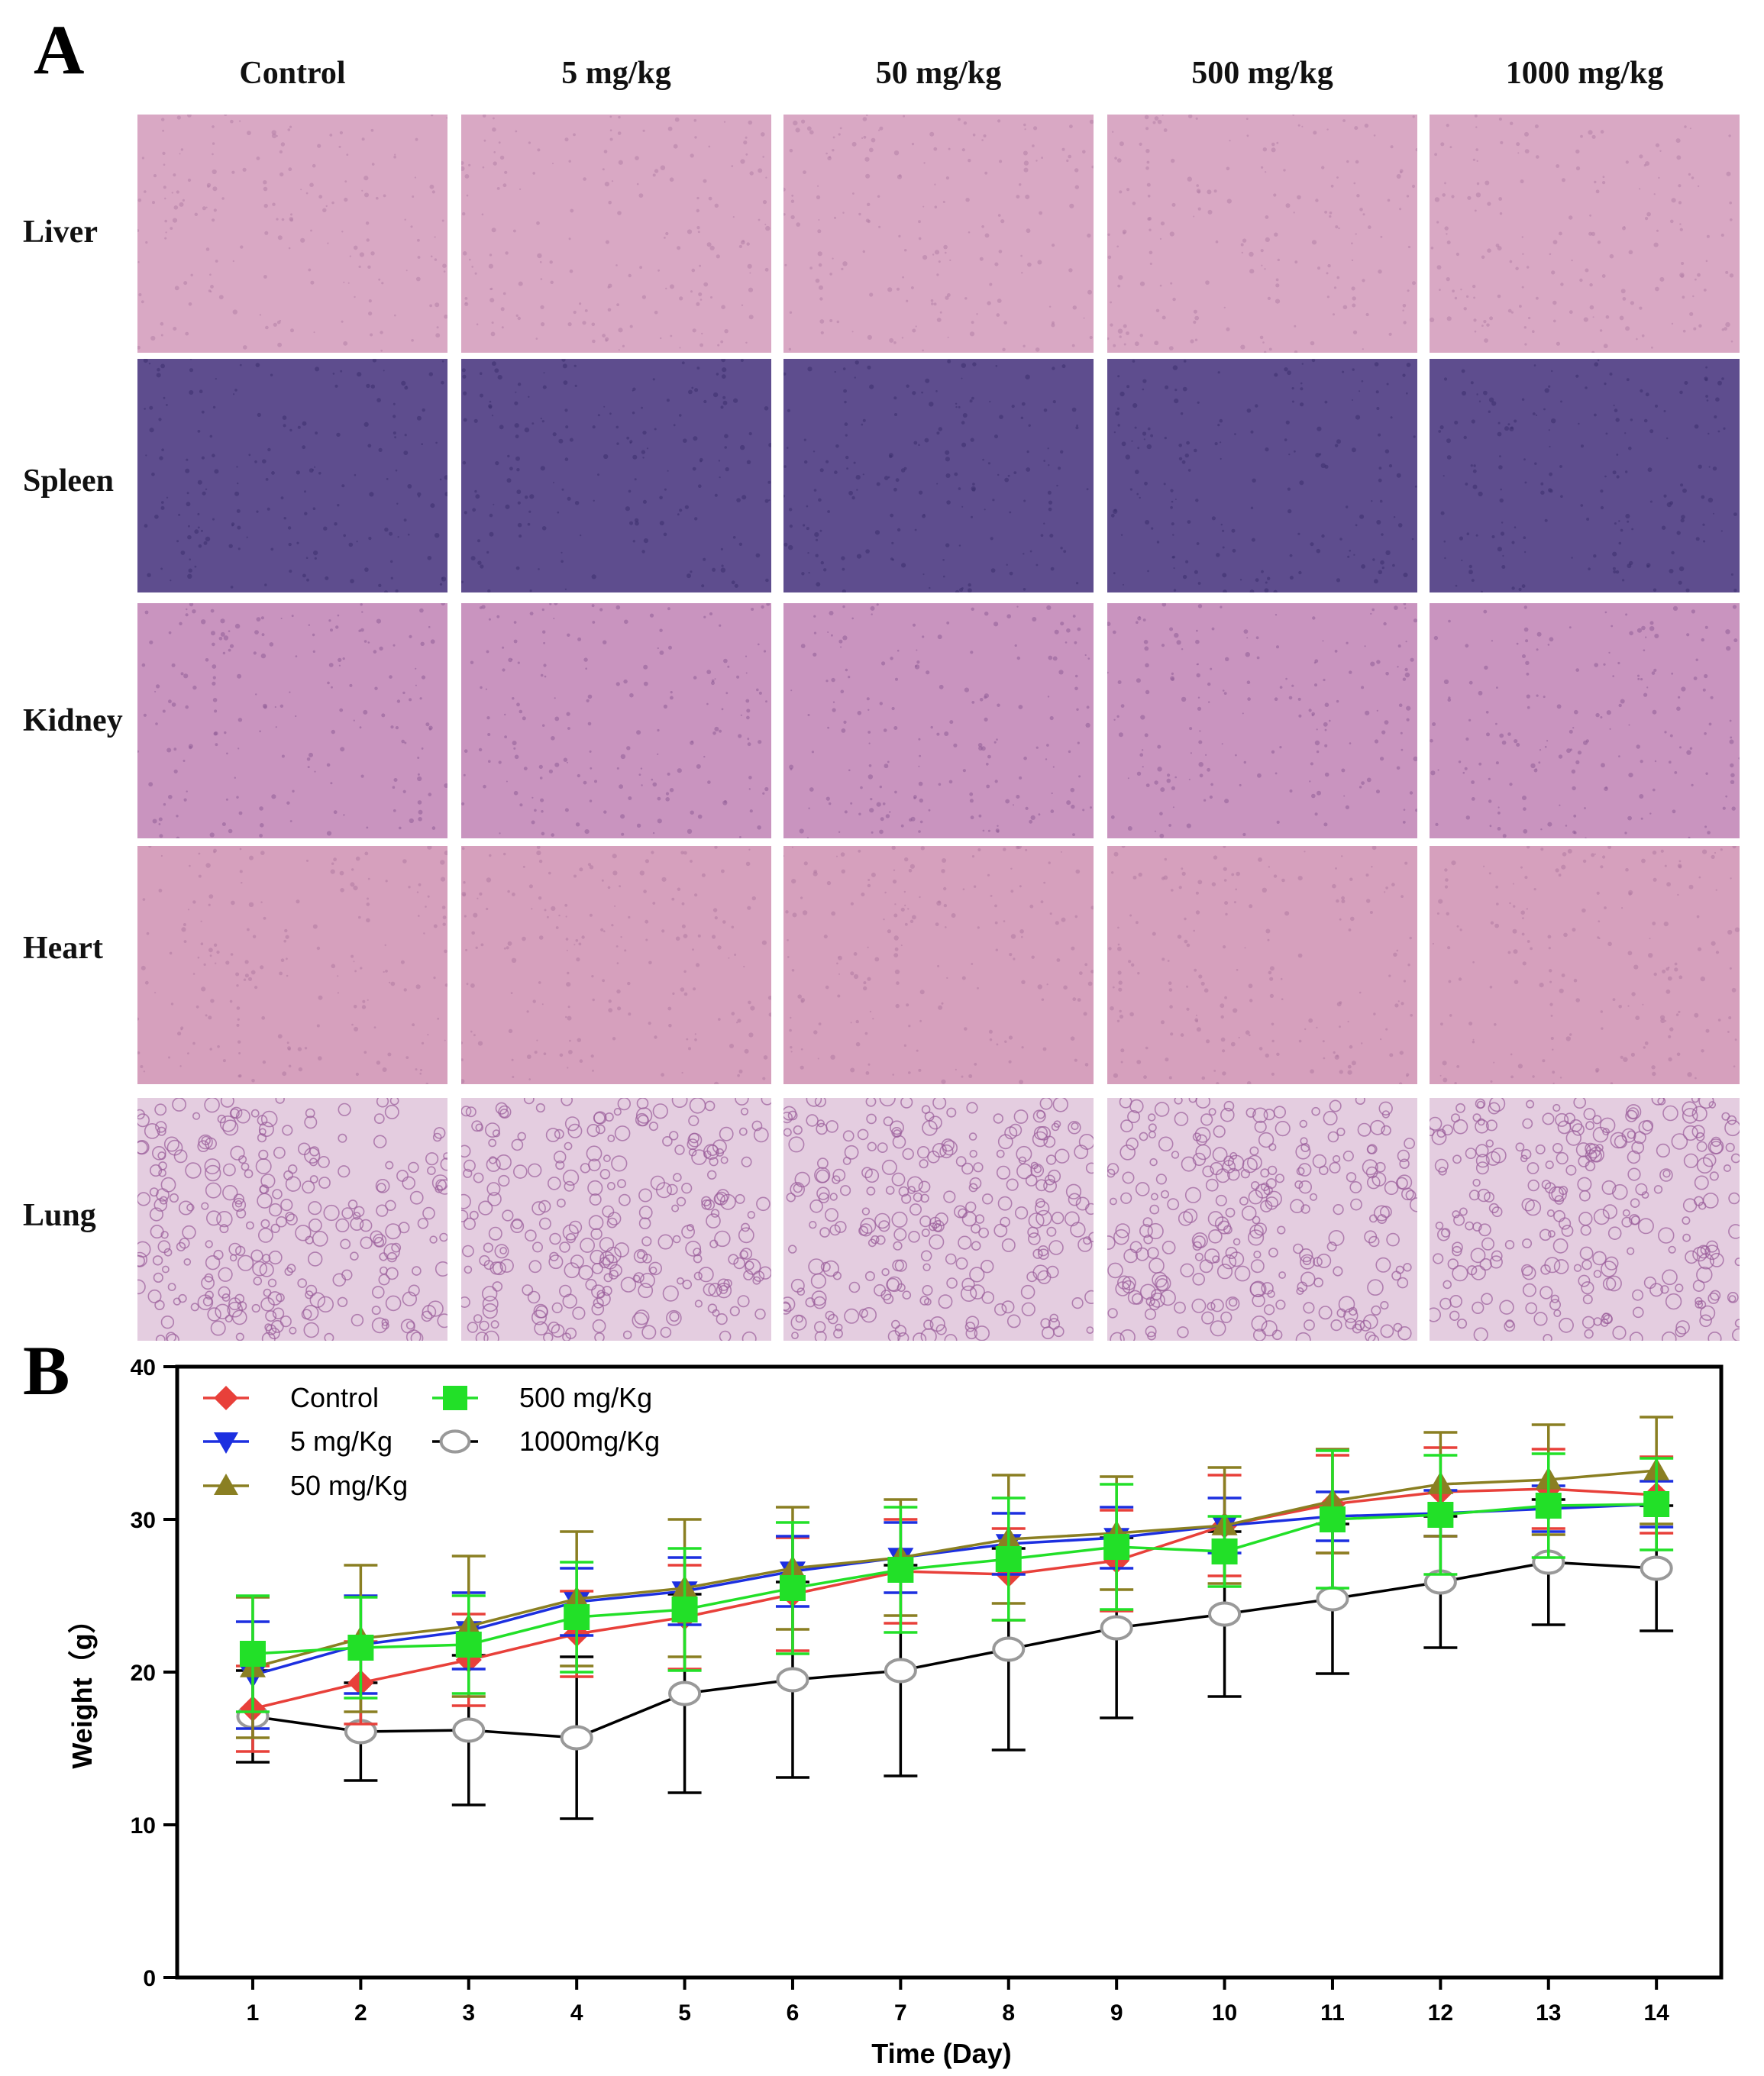  I want to click on panel-b-letter: B, so click(47, 1370).